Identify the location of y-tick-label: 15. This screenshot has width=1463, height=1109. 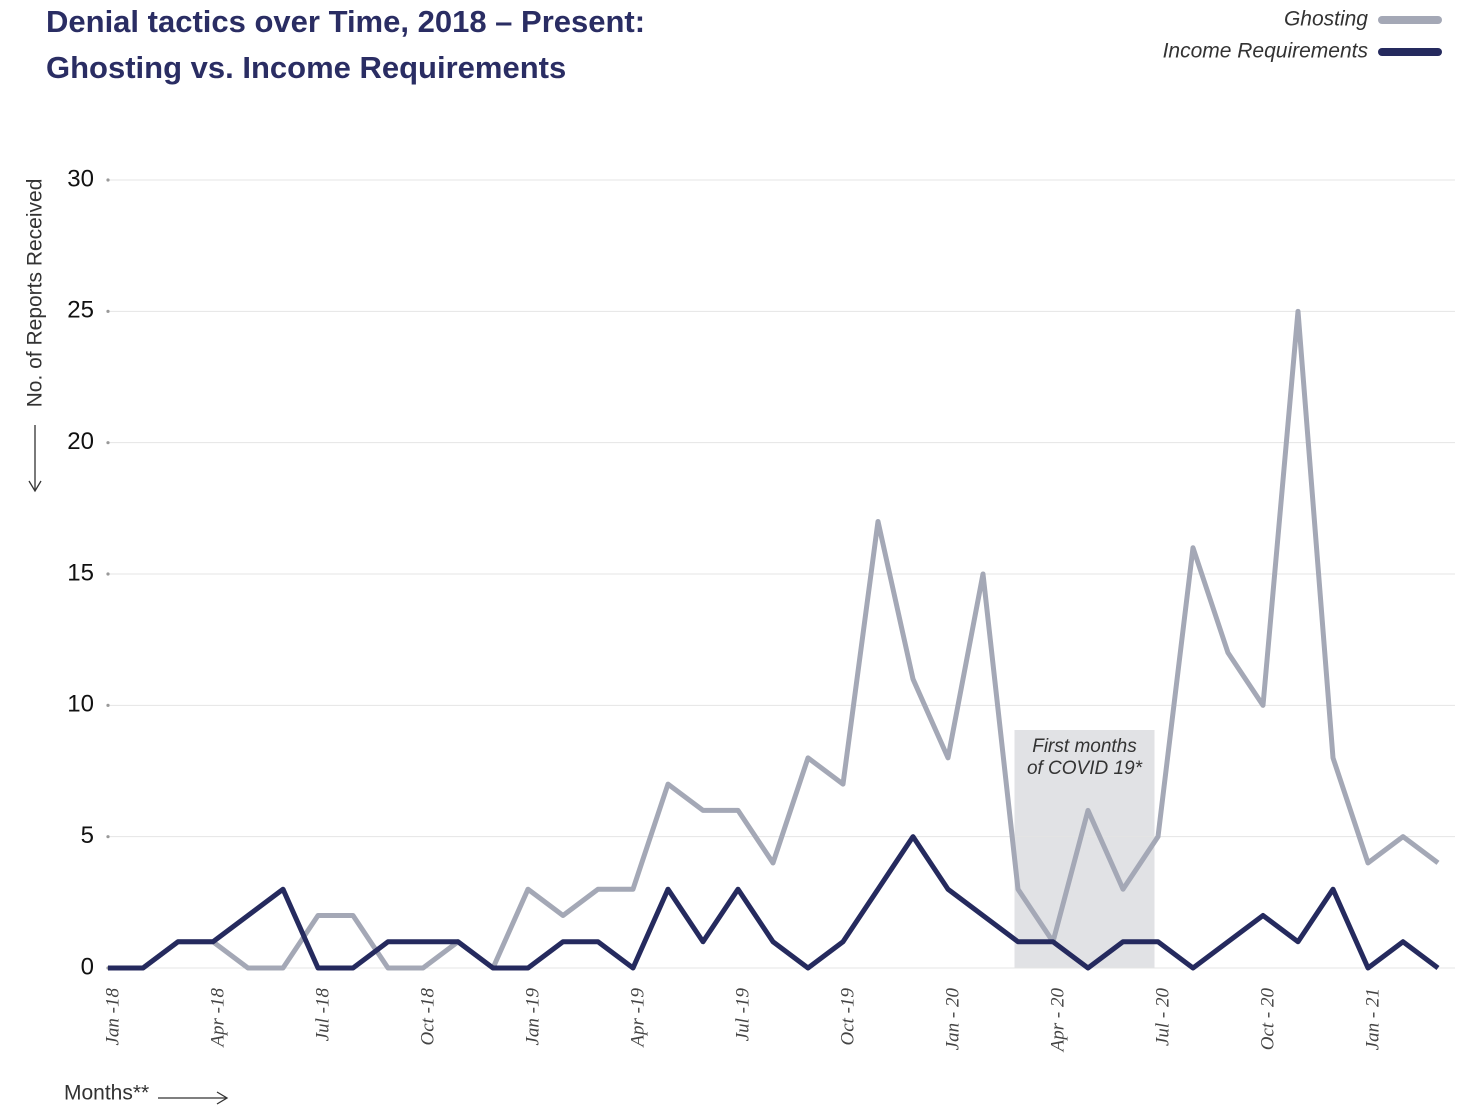
(80, 572).